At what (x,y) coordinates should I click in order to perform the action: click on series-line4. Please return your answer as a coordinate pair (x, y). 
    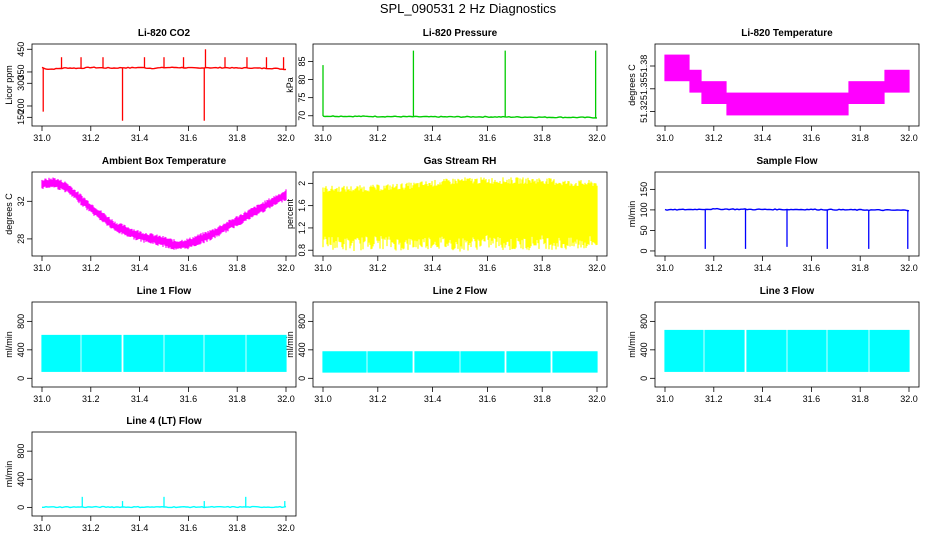
    Looking at the image, I should click on (164, 502).